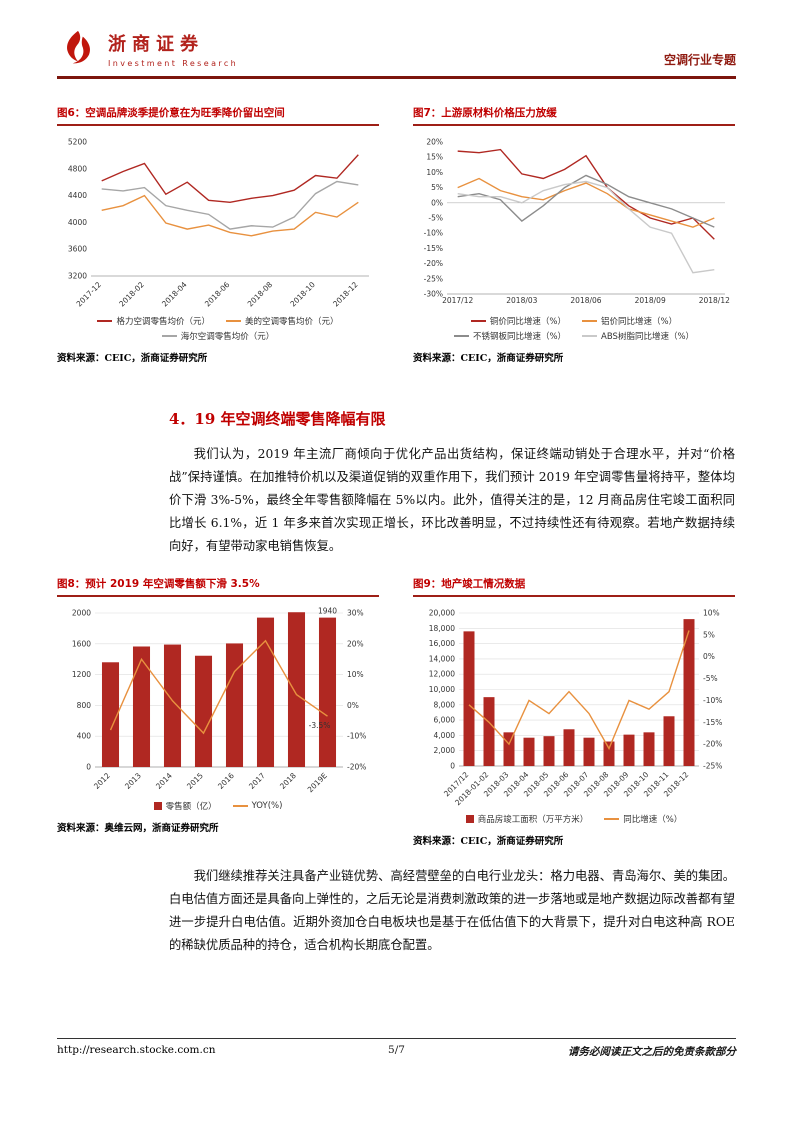 Image resolution: width=793 pixels, height=1122 pixels. I want to click on section-heading: 4．19 年空调终端零售降幅有限, so click(277, 419).